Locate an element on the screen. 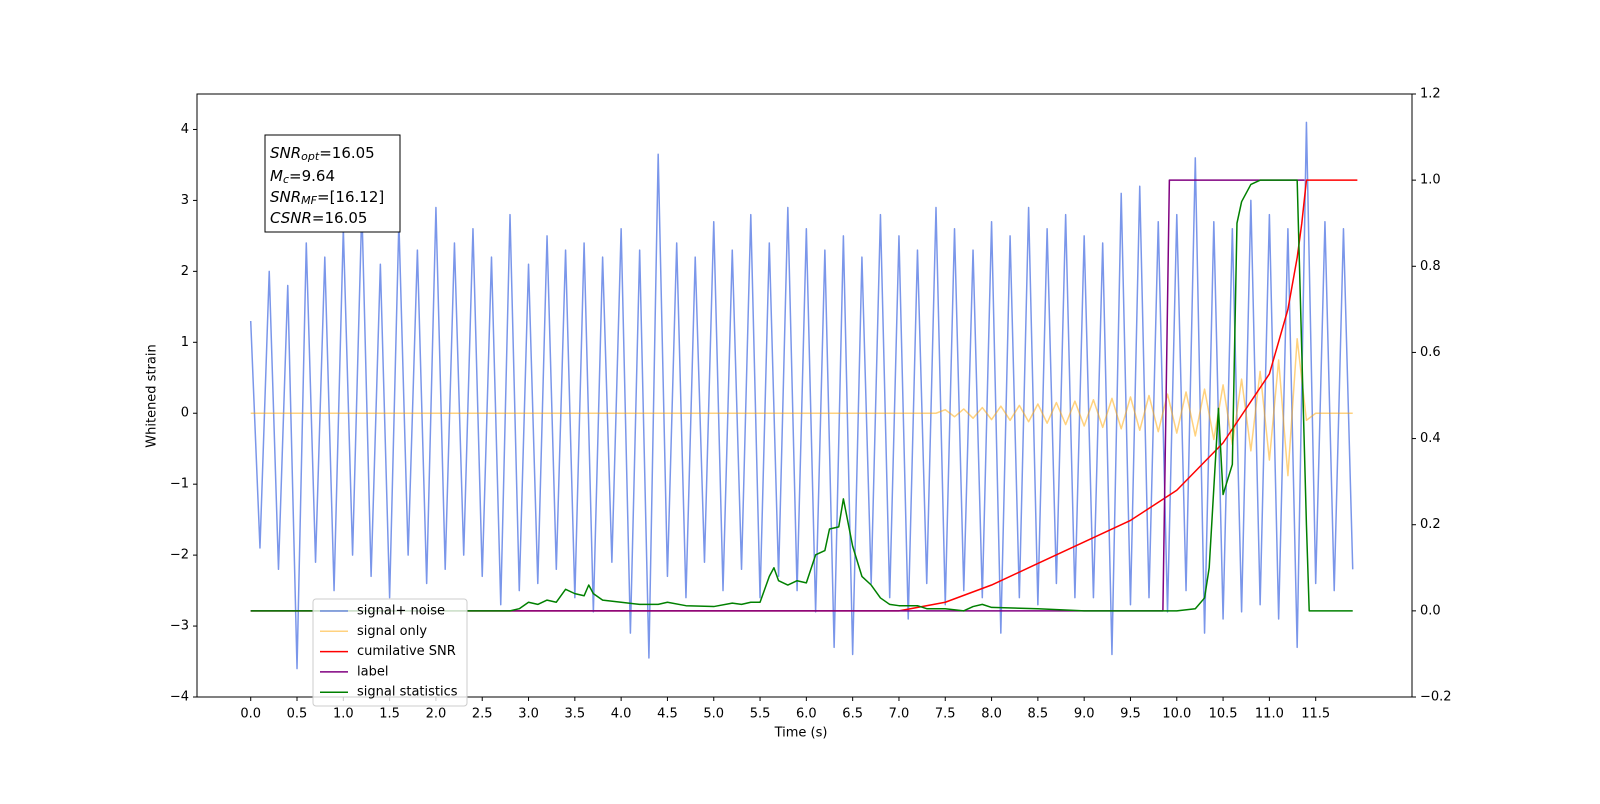  x-tick-label: 6.0 is located at coordinates (806, 714).